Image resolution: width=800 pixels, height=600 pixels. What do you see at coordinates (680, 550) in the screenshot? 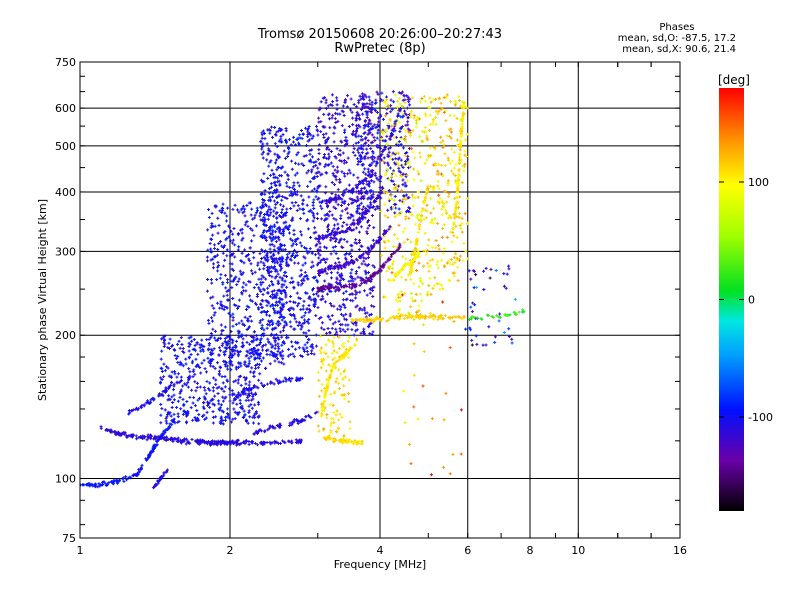
I see `x-tick-label: 16` at bounding box center [680, 550].